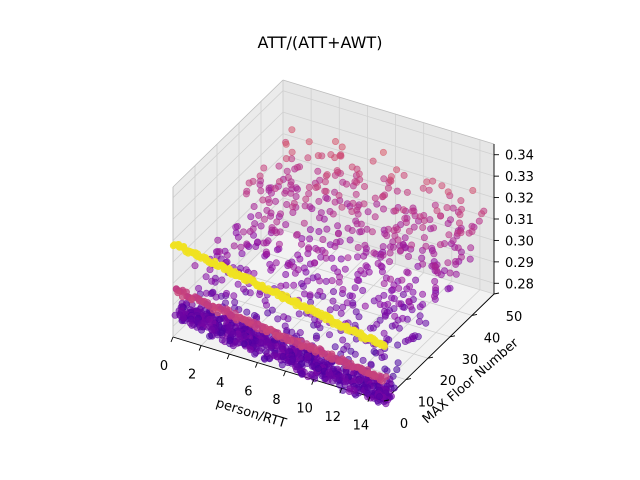  I want to click on z-tick-label: 0.30, so click(519, 241).